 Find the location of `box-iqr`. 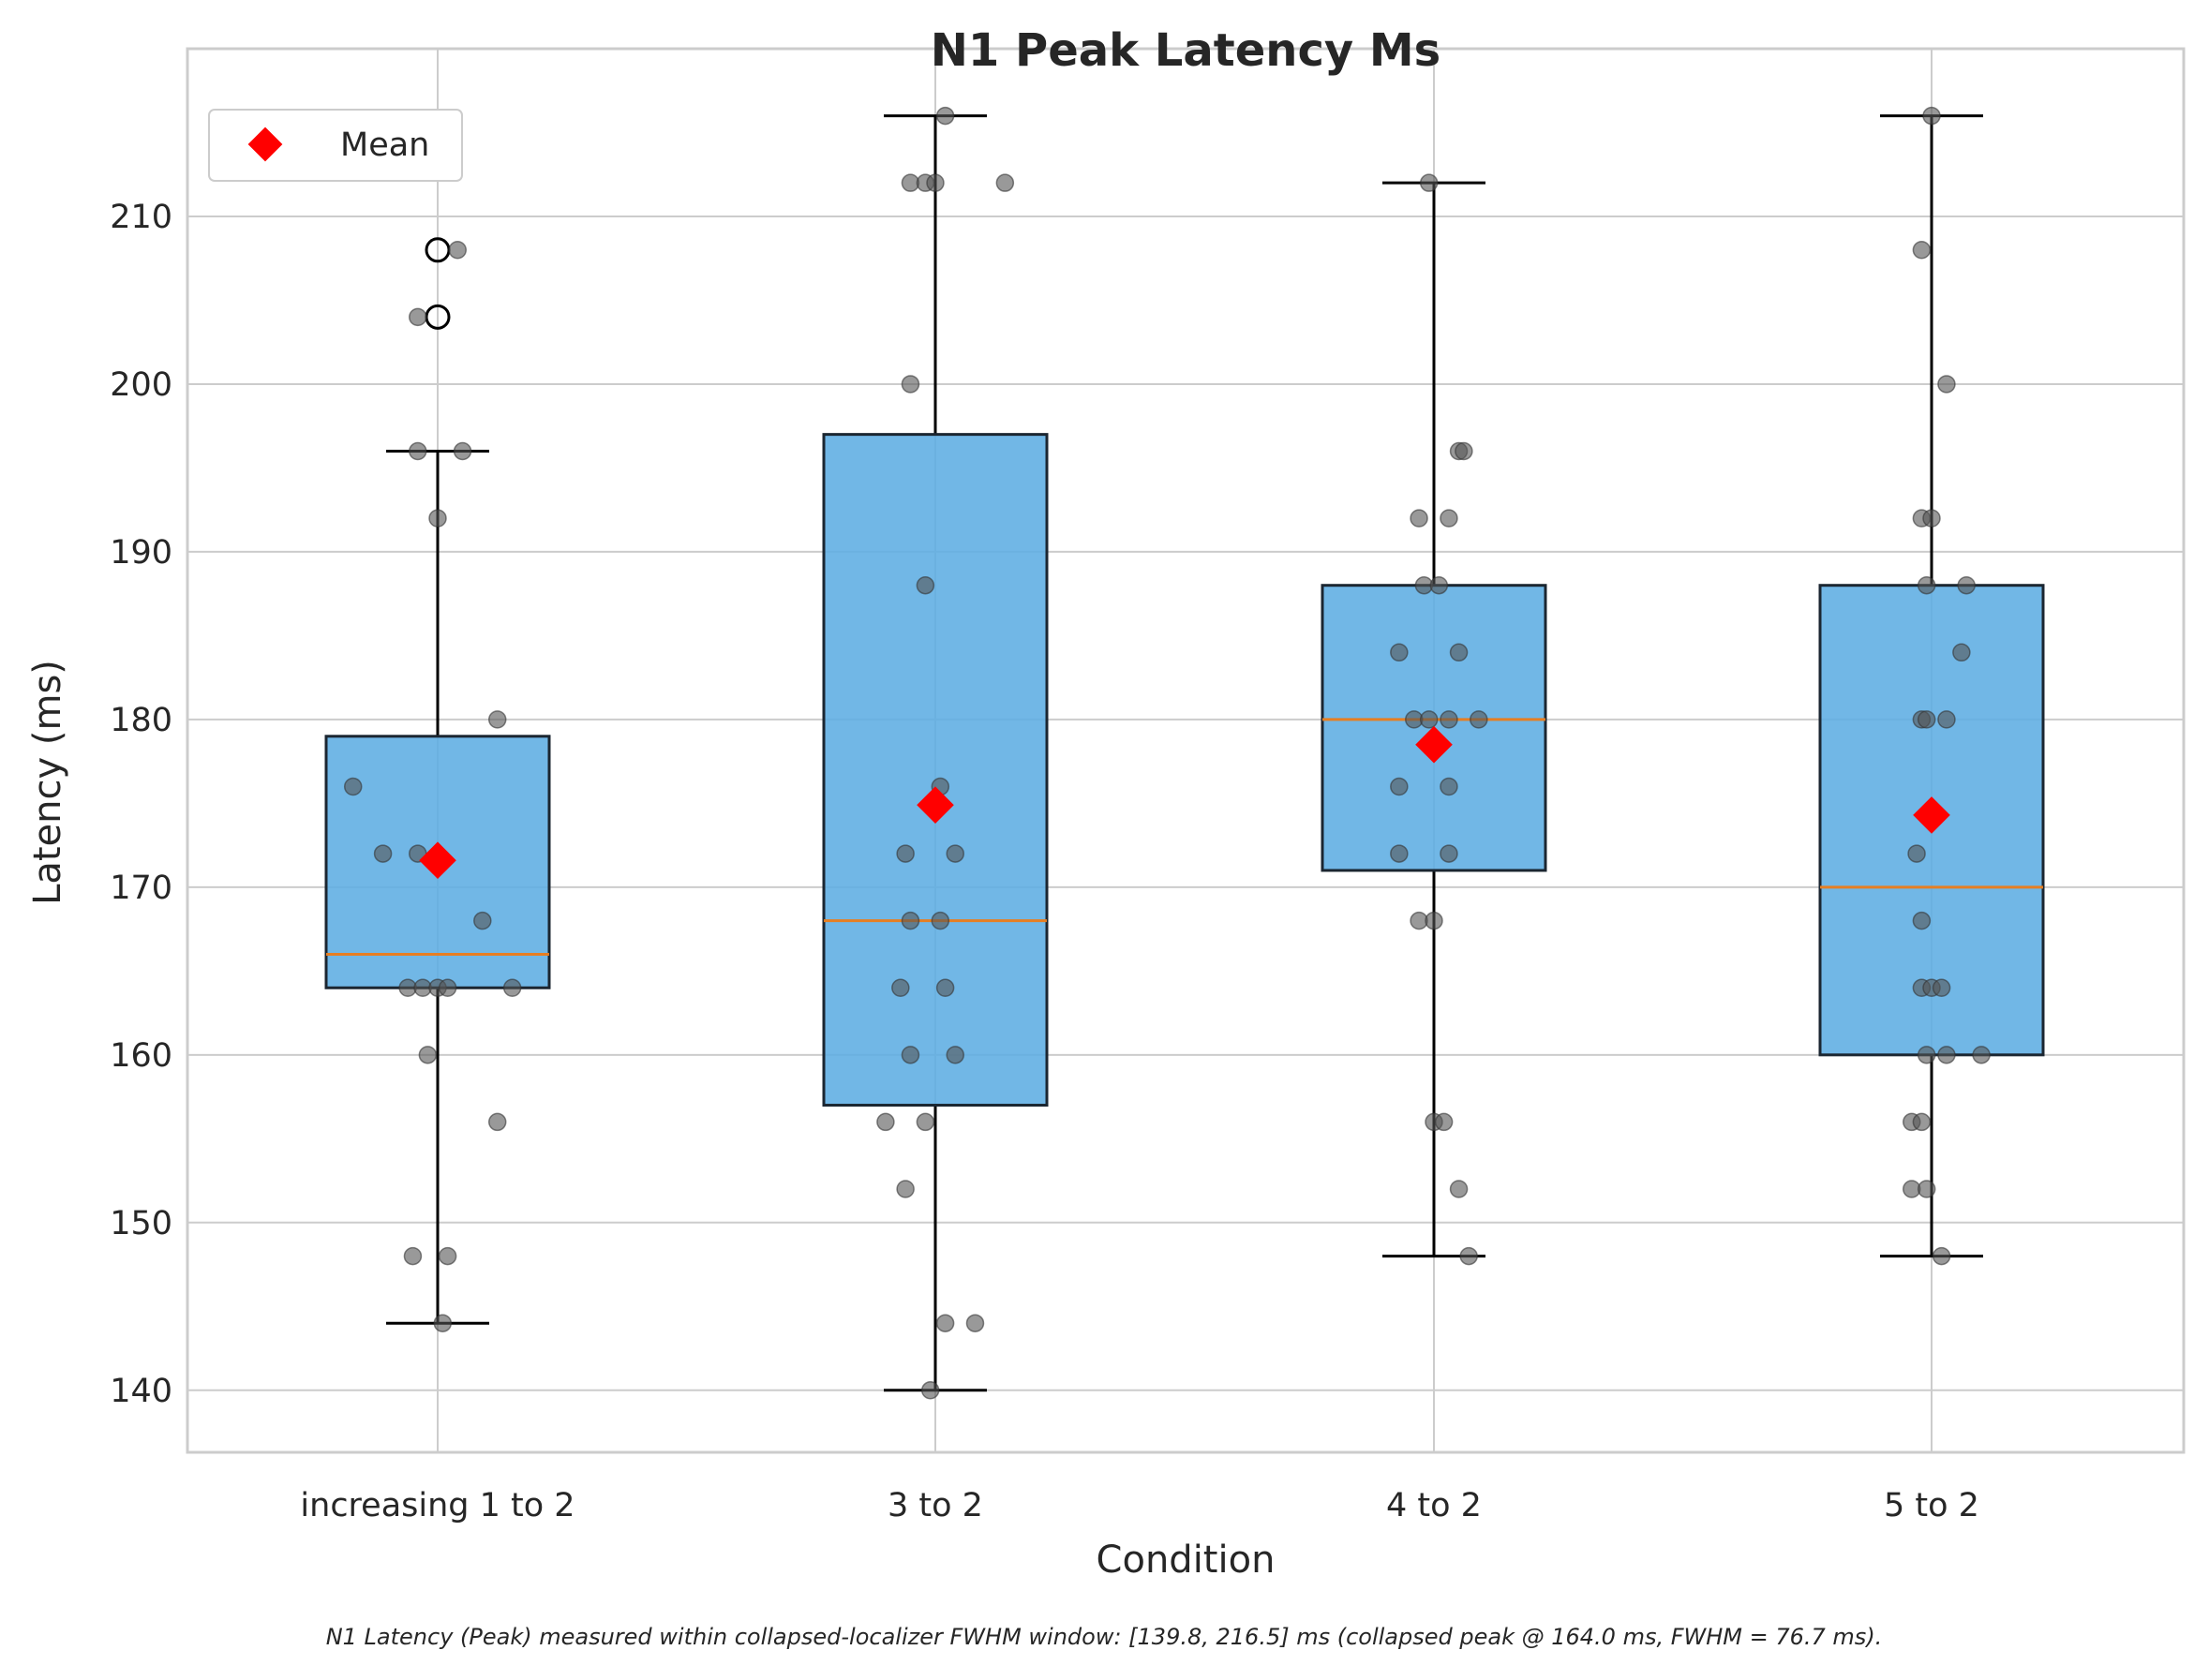

box-iqr is located at coordinates (935, 771).